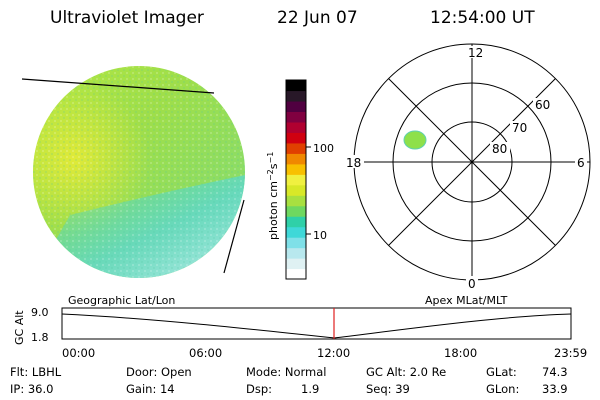 This screenshot has height=400, width=600. Describe the element at coordinates (406, 372) in the screenshot. I see `gc-alt-readout: GC Alt: 2.0 Re` at that location.